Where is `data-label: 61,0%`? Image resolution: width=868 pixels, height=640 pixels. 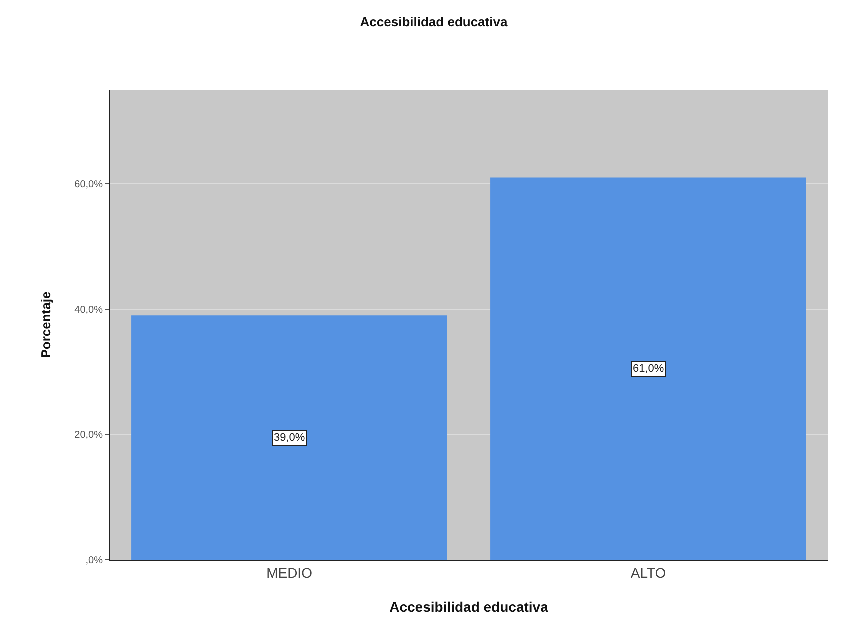
data-label: 61,0% is located at coordinates (648, 369).